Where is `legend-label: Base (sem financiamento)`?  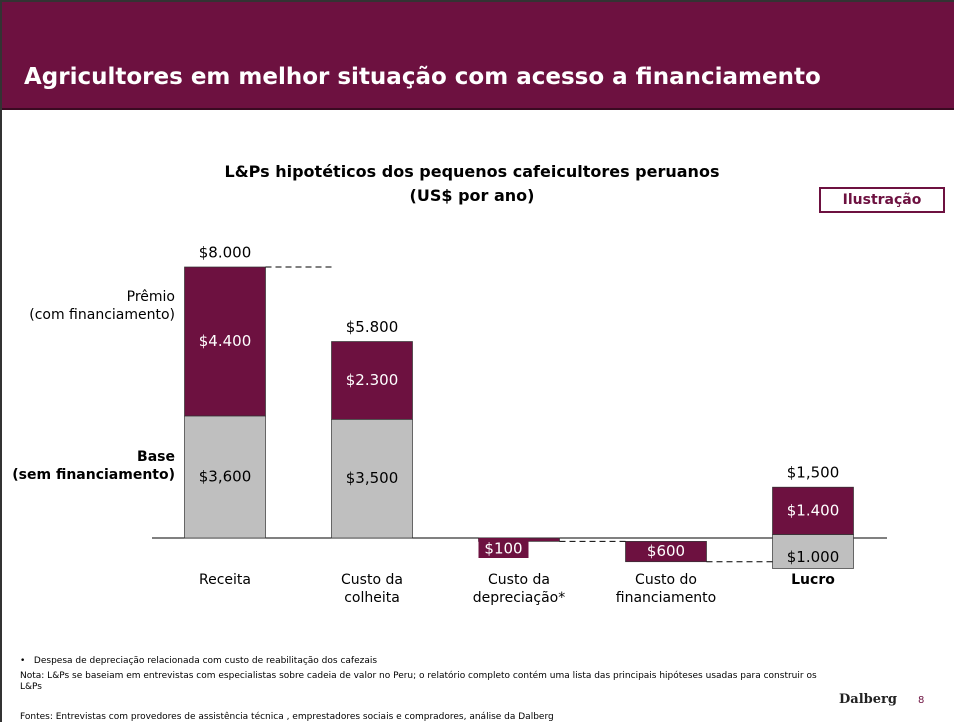 legend-label: Base (sem financiamento) is located at coordinates (93, 466).